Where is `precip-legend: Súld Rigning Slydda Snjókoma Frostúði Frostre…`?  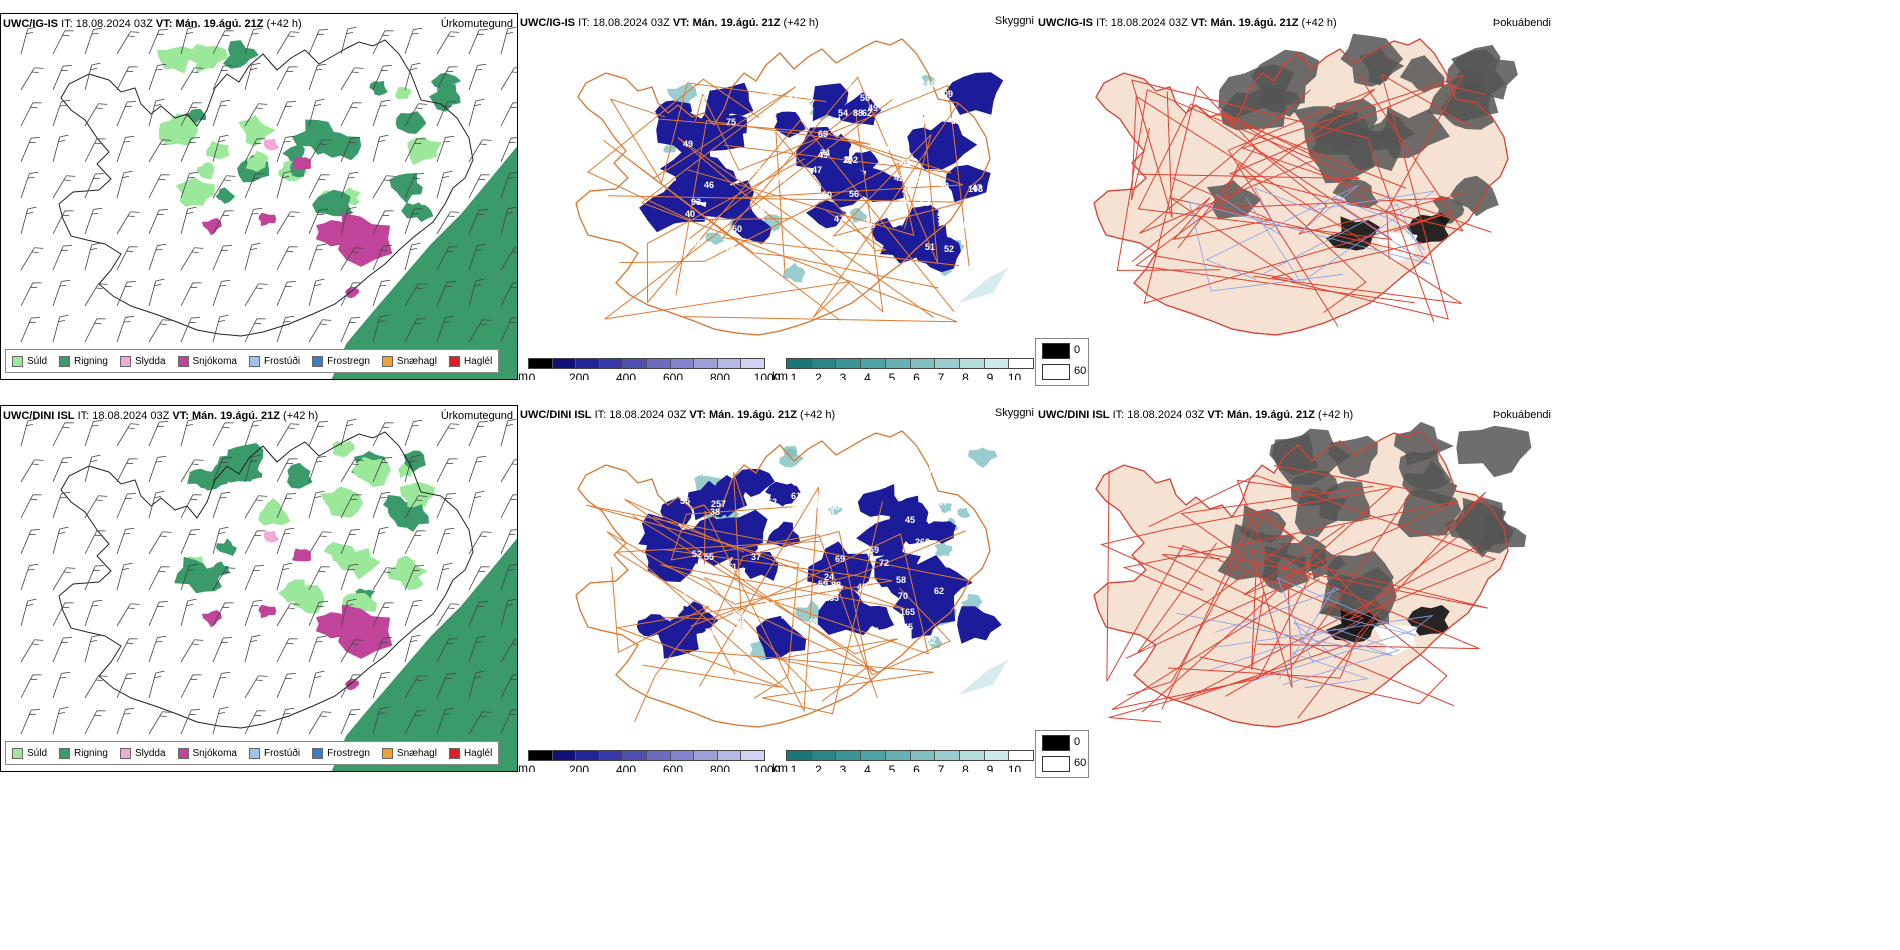
precip-legend: Súld Rigning Slydda Snjókoma Frostúði Frostre… is located at coordinates (252, 753).